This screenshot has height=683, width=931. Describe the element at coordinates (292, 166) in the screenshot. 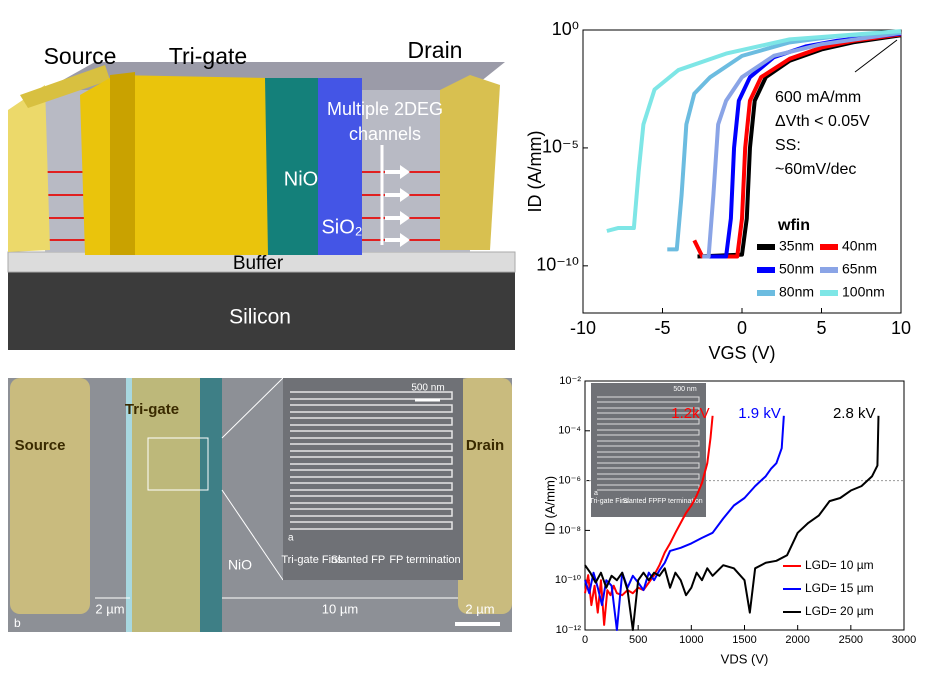

I see `nio-layer` at that location.